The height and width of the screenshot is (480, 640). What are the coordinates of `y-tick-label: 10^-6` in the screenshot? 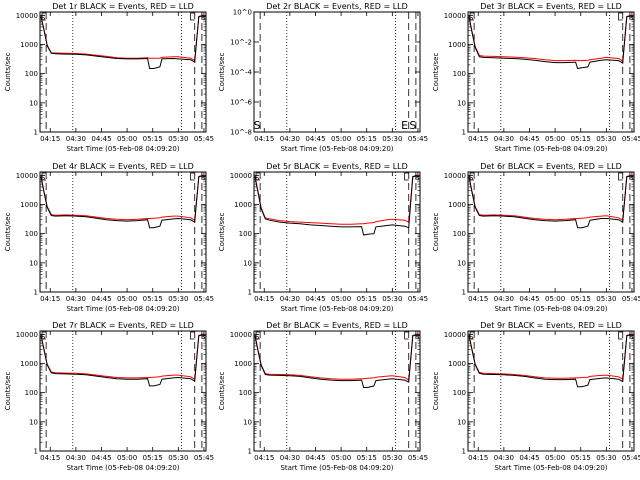 It's located at (241, 103).